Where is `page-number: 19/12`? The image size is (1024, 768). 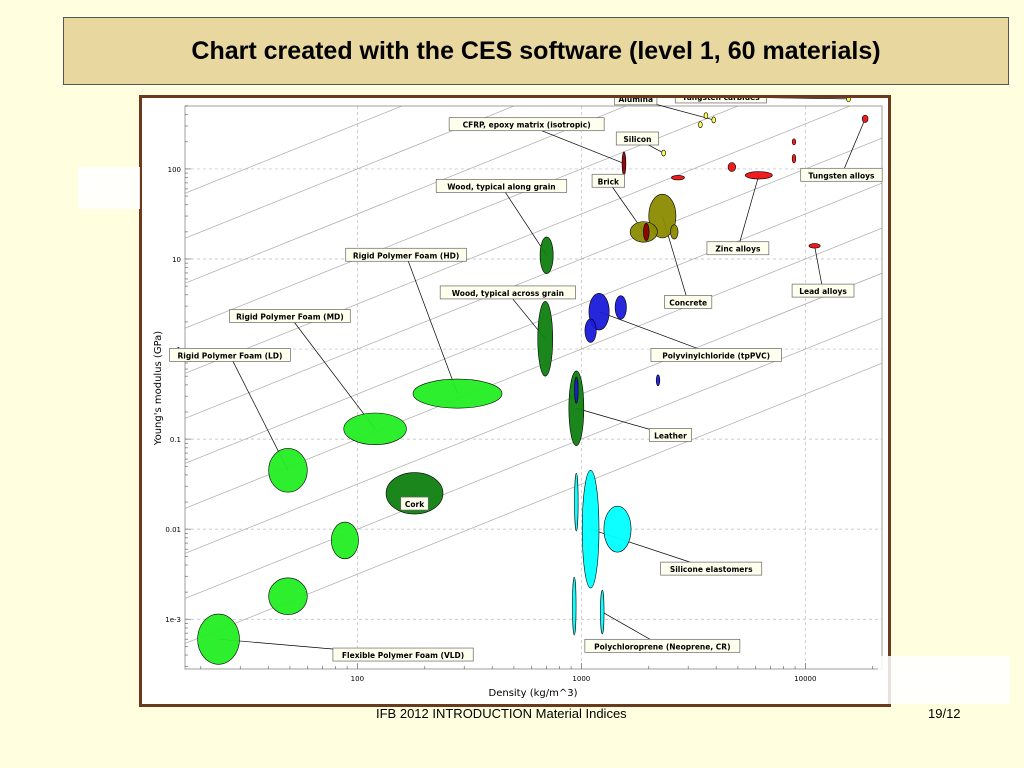
page-number: 19/12 is located at coordinates (944, 713).